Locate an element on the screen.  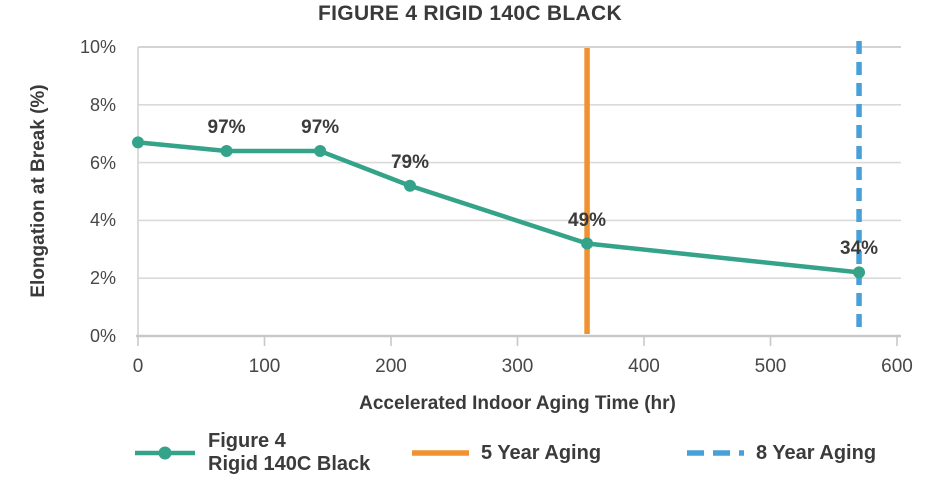
x-tick-label: 600 is located at coordinates (897, 366).